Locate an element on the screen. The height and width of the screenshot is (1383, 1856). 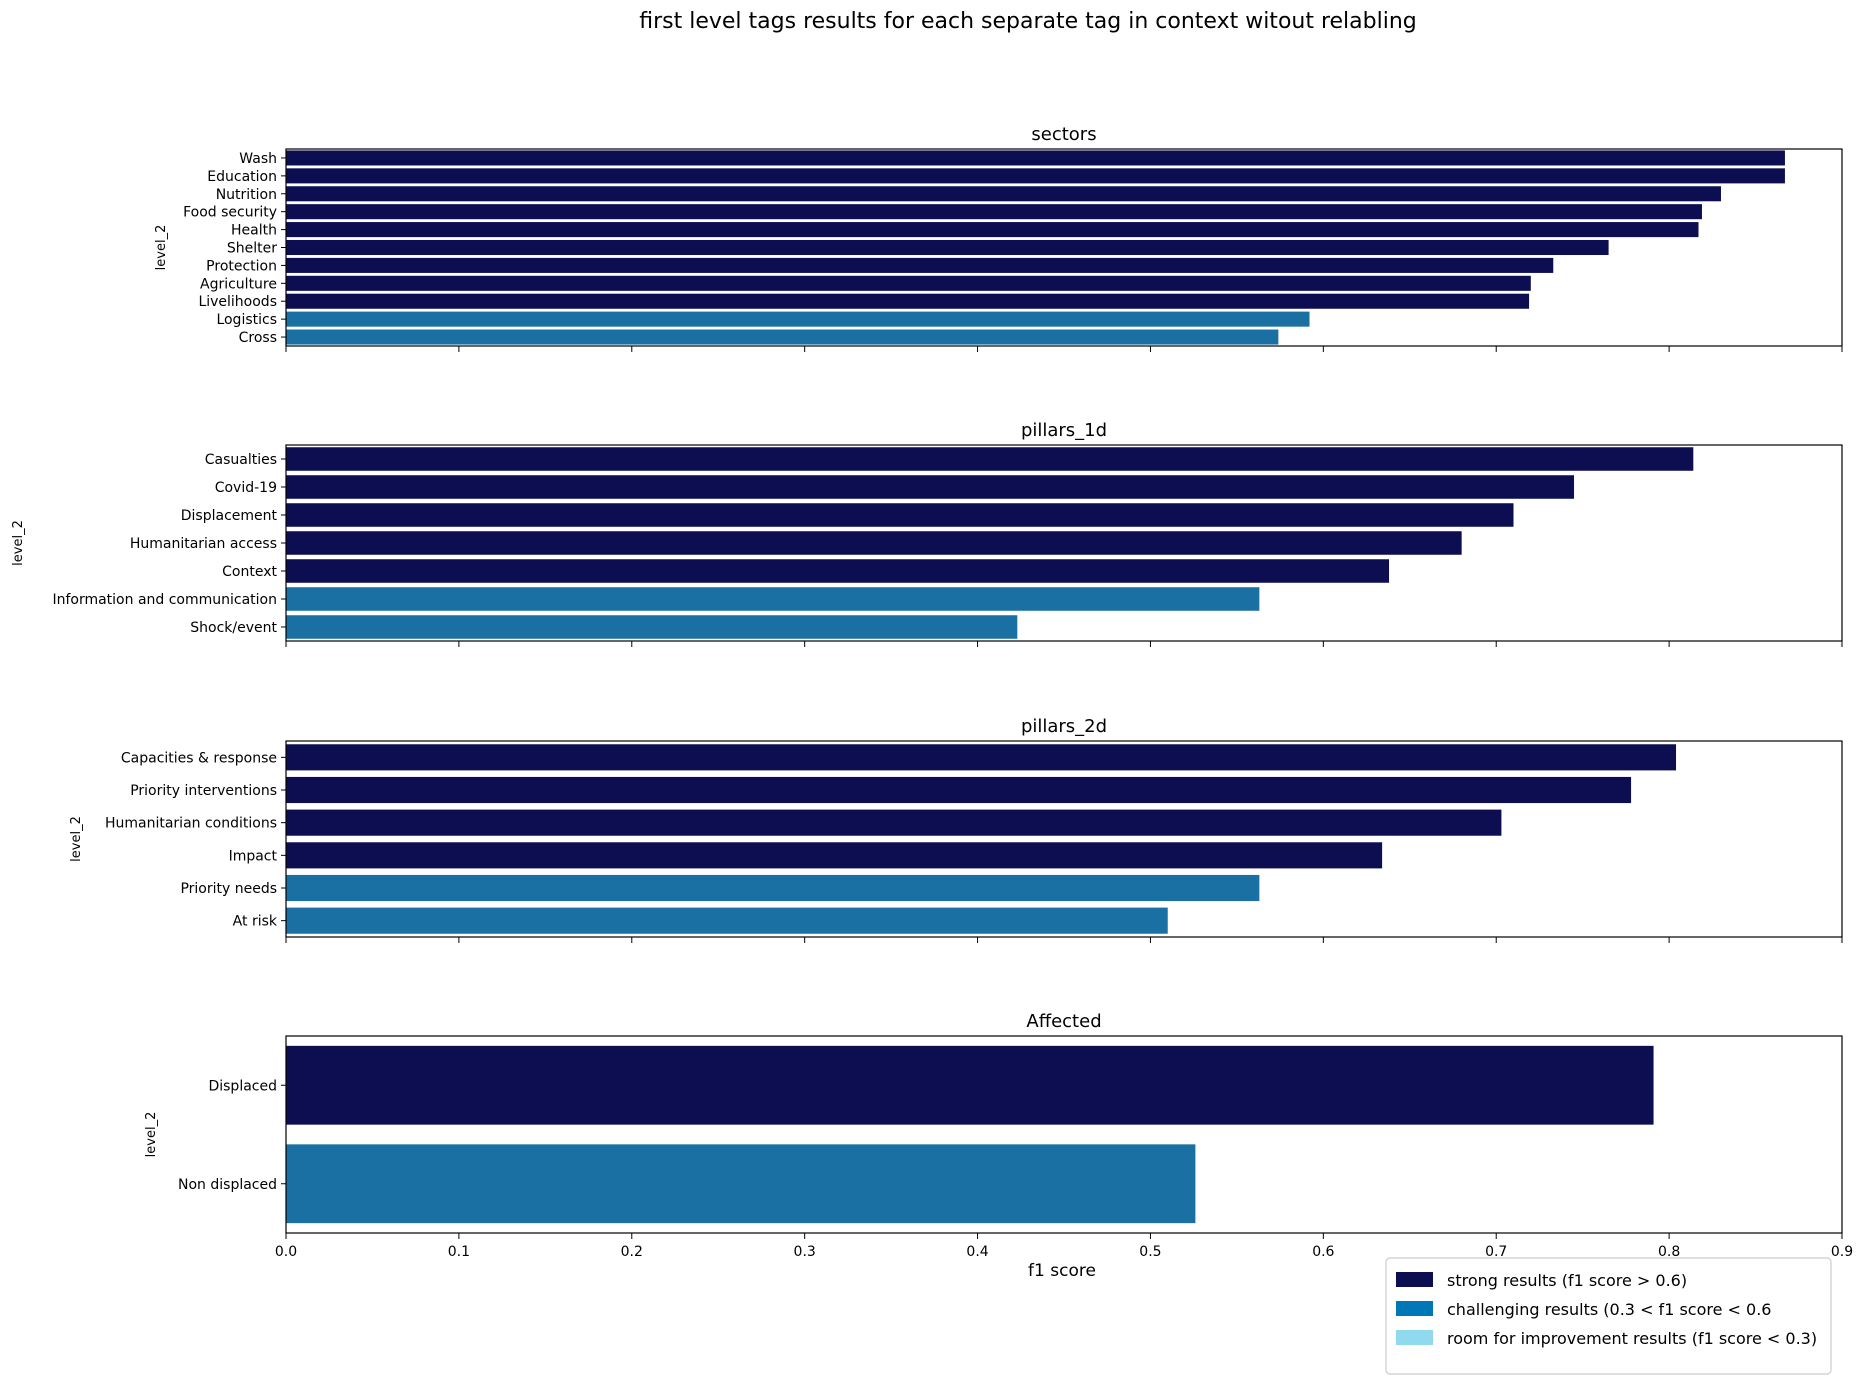
y-tick-label: Shelter is located at coordinates (252, 249).